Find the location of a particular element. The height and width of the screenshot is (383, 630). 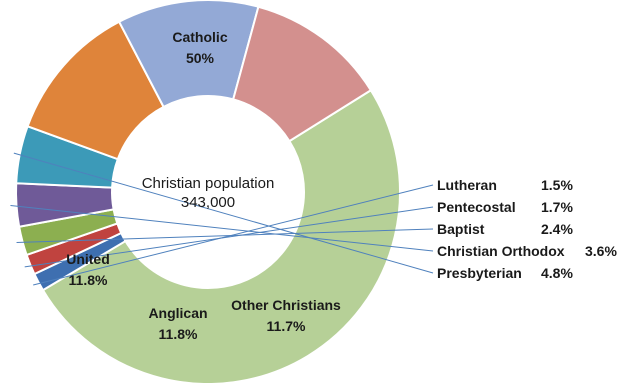

slice-label-name: Other Christians is located at coordinates (286, 305).